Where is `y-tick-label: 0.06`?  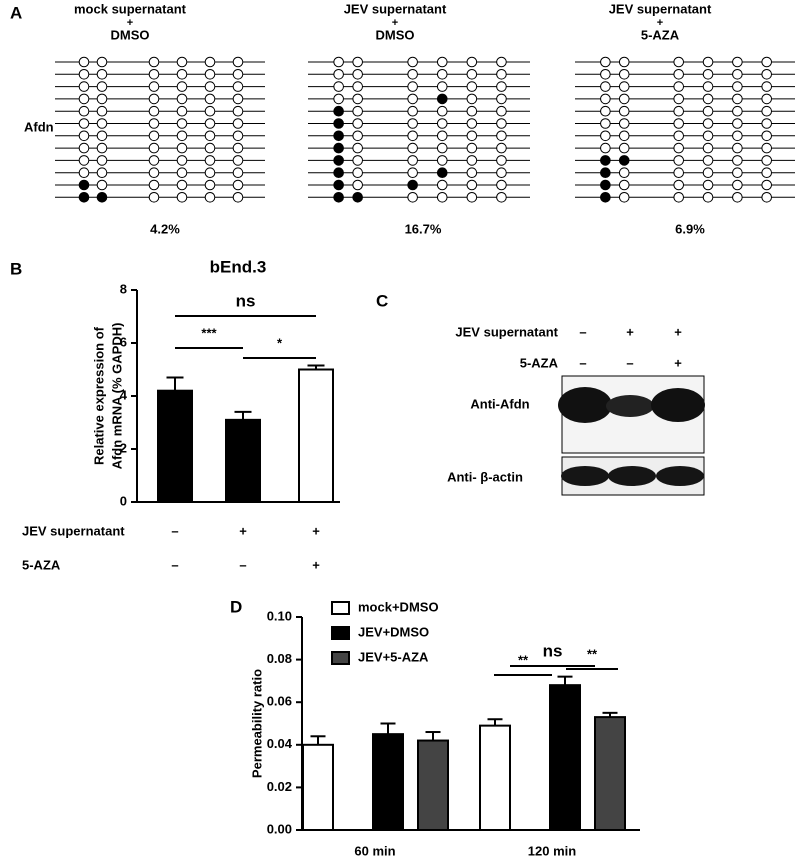
y-tick-label: 0.06 is located at coordinates (279, 701).